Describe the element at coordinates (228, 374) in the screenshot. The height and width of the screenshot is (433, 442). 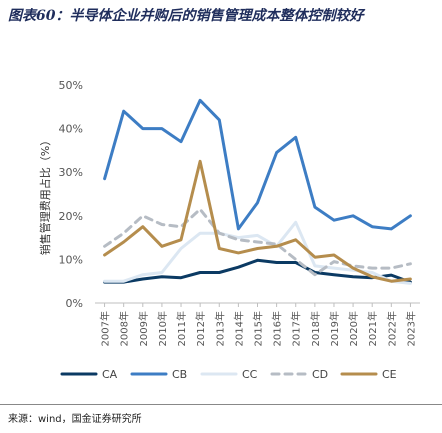
I see `chart-legend: CA CB CC CD CE` at that location.